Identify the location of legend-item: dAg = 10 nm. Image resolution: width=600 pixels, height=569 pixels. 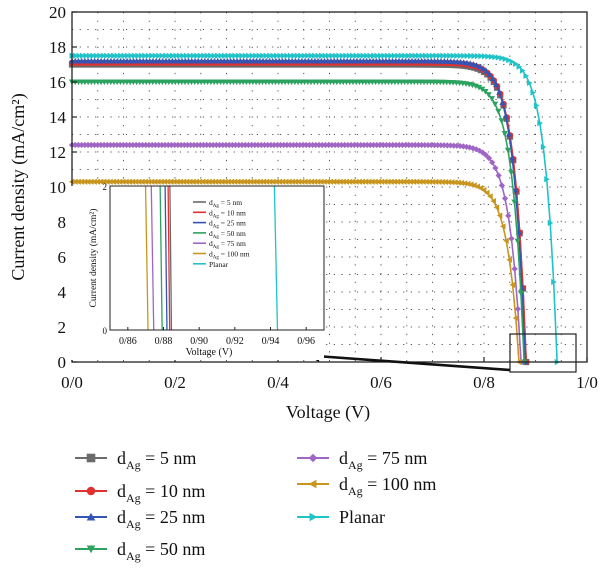
(140, 493).